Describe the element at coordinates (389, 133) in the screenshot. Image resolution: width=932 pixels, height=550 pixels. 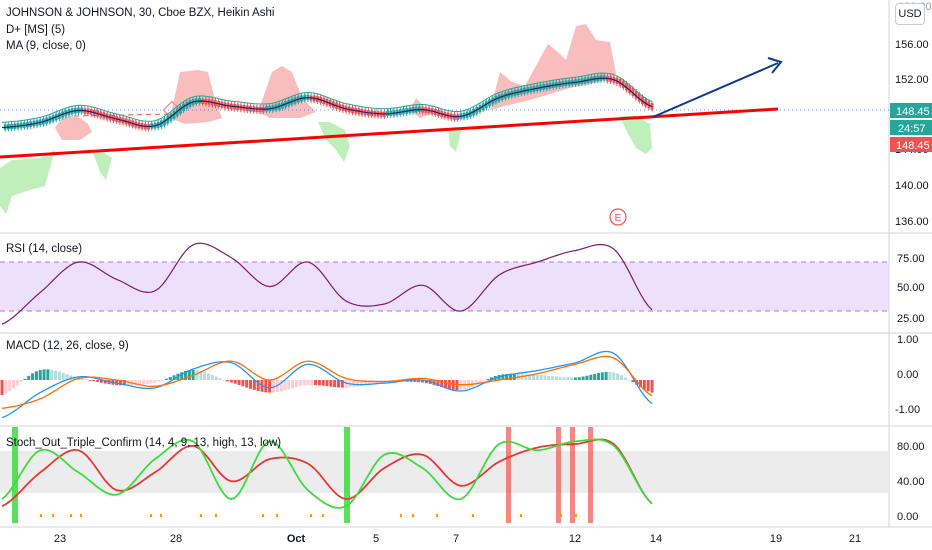
I see `trend-line` at that location.